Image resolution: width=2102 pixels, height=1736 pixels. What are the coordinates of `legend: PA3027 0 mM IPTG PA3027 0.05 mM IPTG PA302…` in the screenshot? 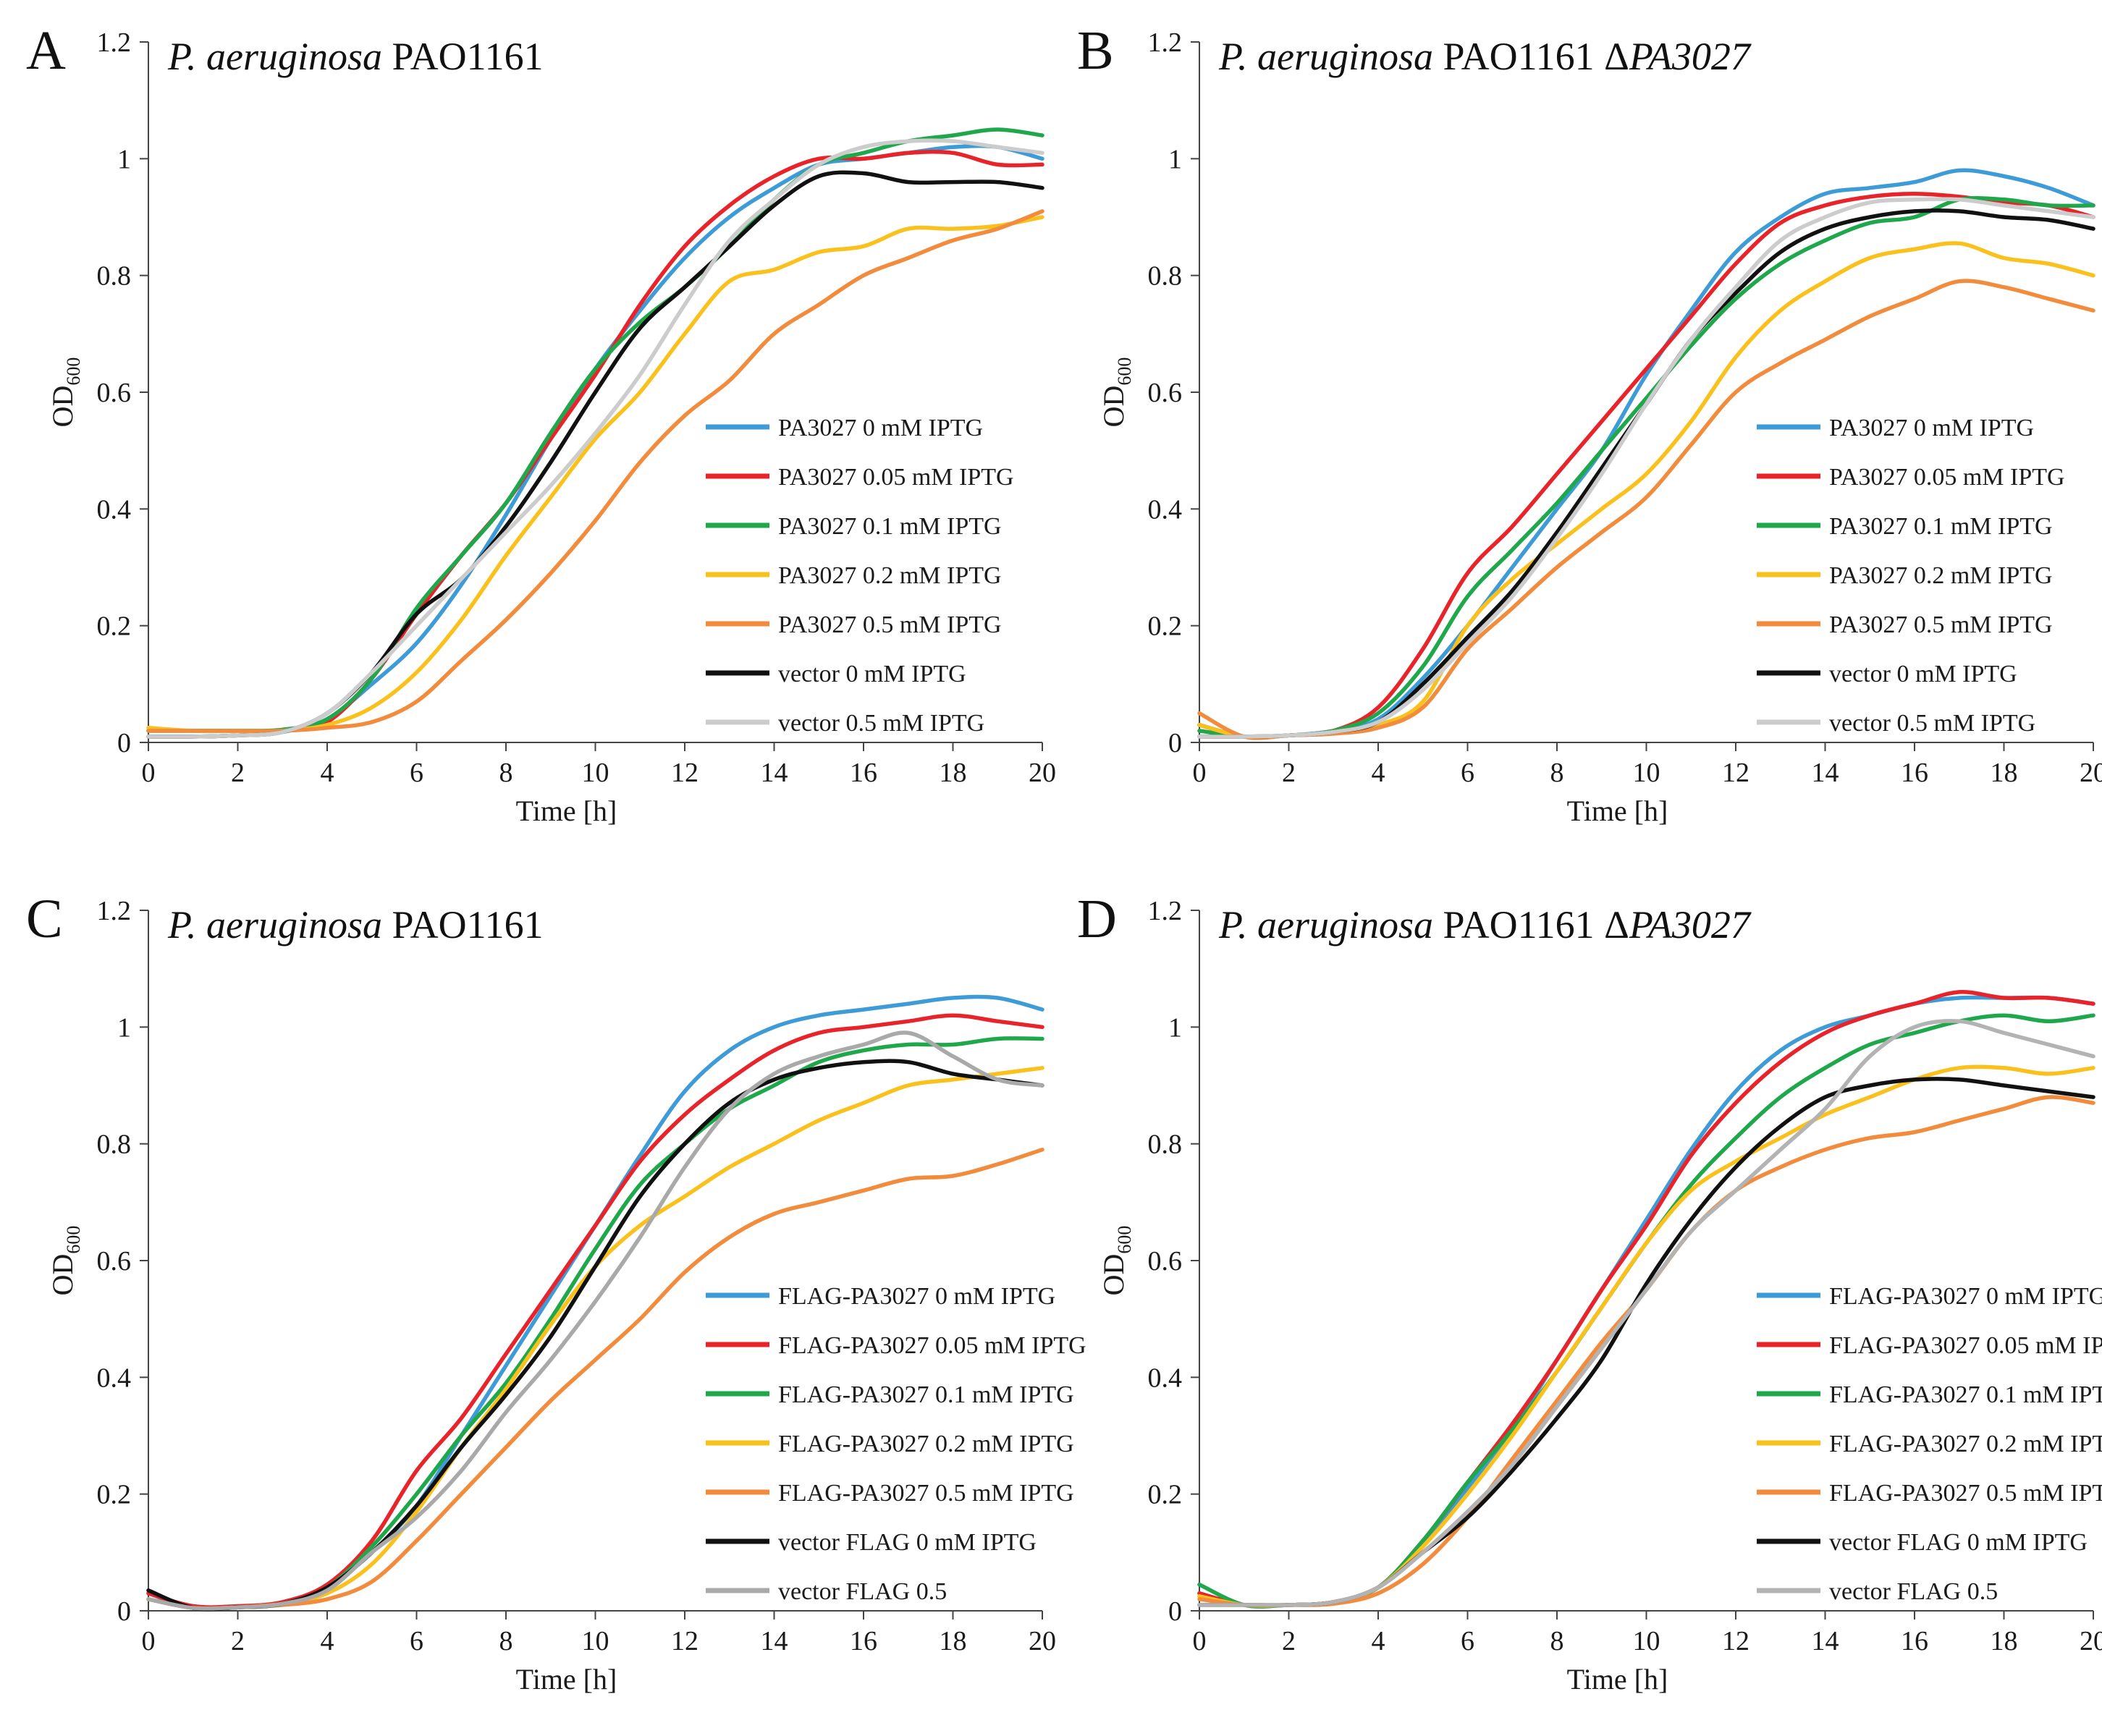 It's located at (860, 576).